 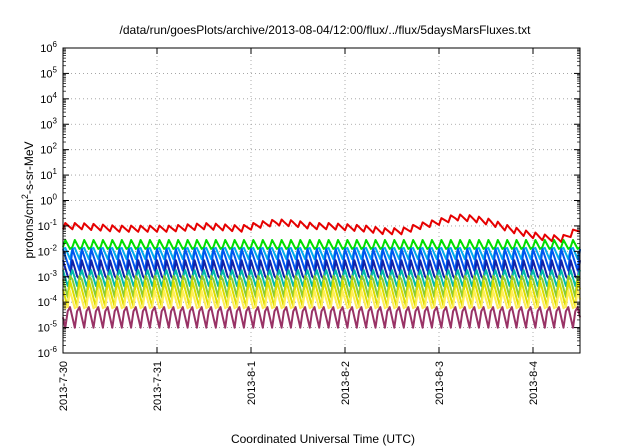 I want to click on x-tick-label: 2013-8-1, so click(x=252, y=383).